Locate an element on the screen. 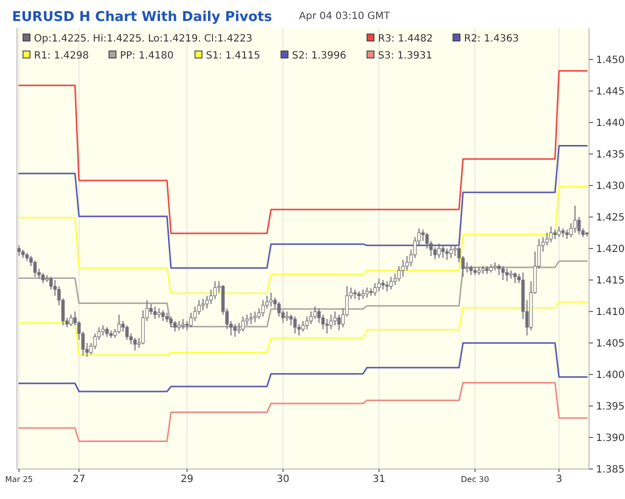 Image resolution: width=625 pixels, height=499 pixels. chart-subtitle: Apr 04 03:10 GMT is located at coordinates (345, 16).